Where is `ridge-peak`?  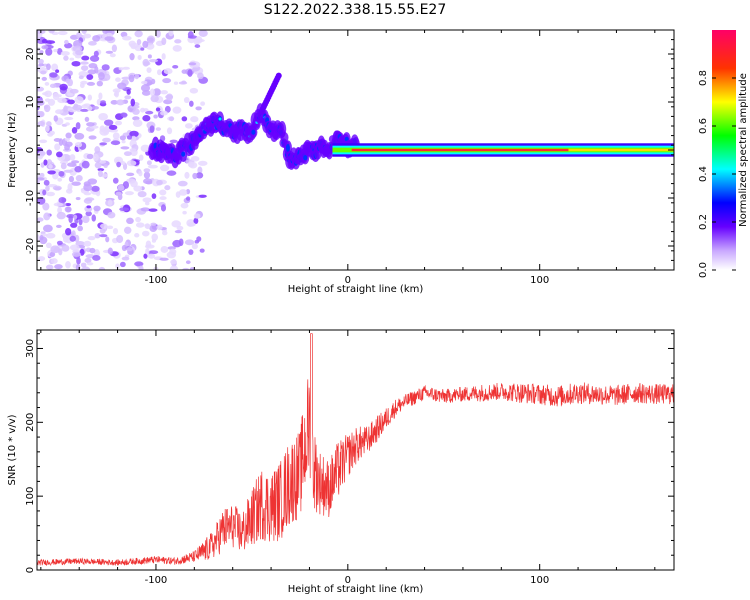 ridge-peak is located at coordinates (220, 119).